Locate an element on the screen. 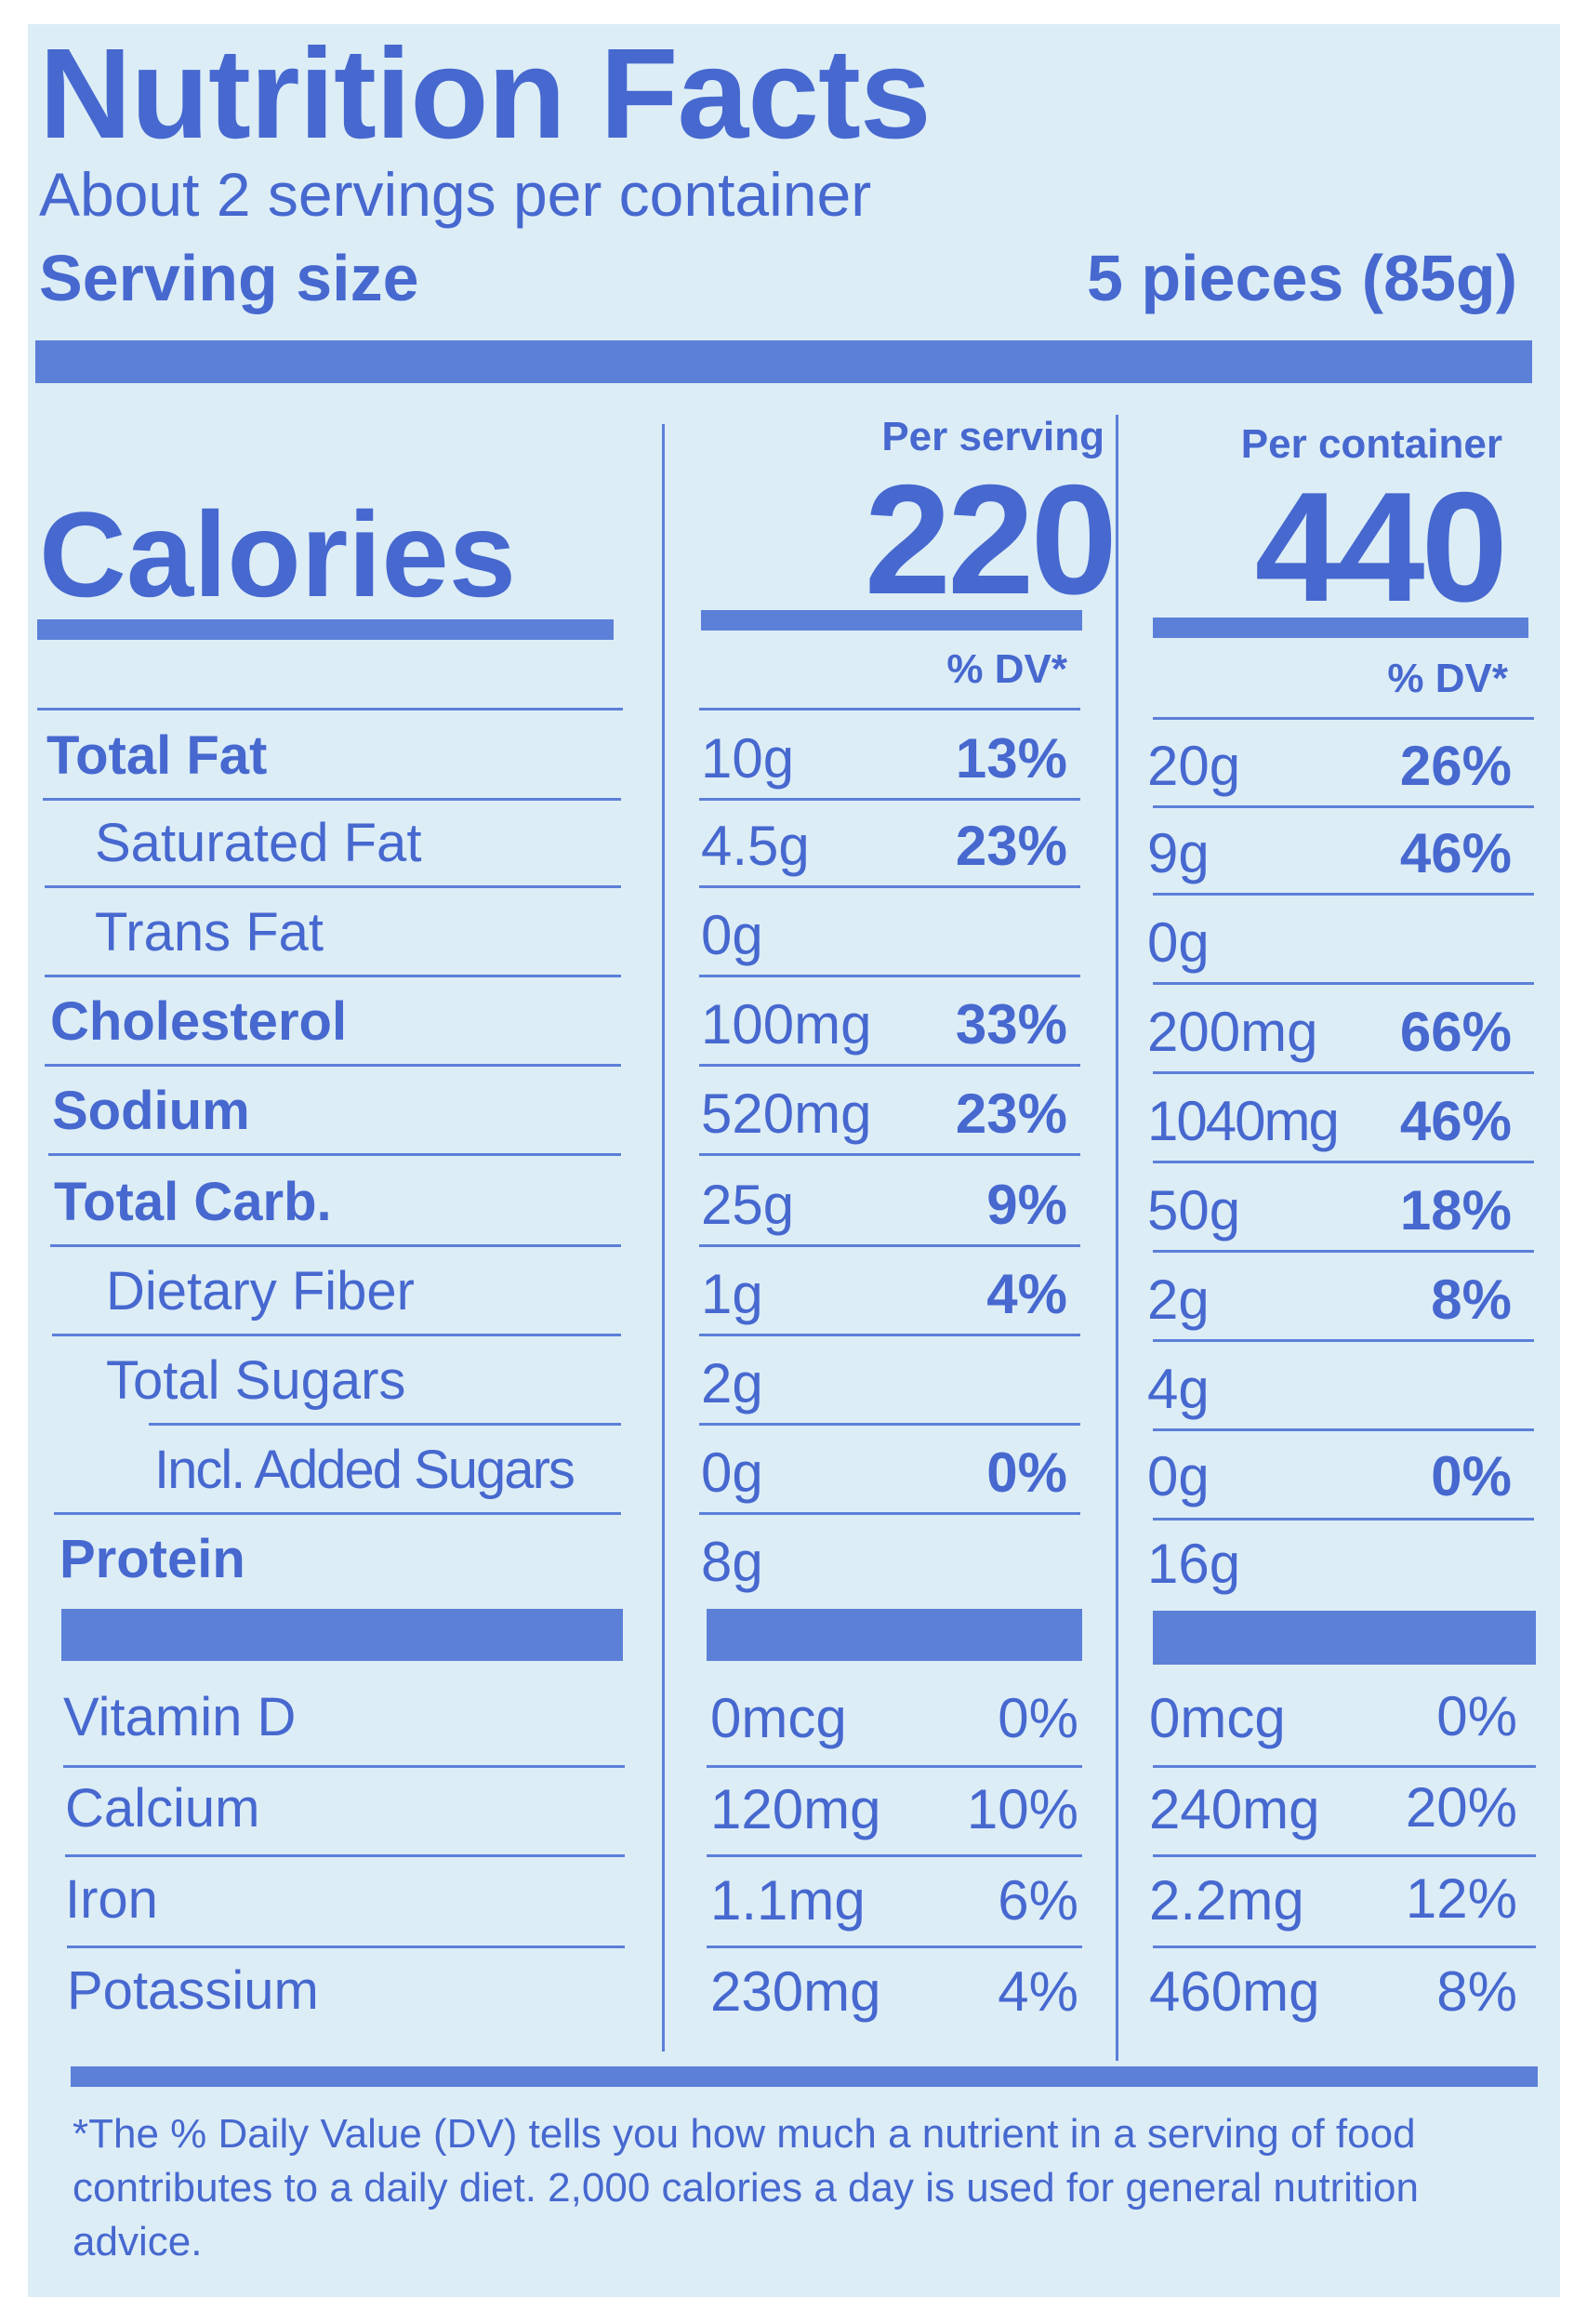  vitamin-serving-dv: 0% is located at coordinates (1038, 1718).